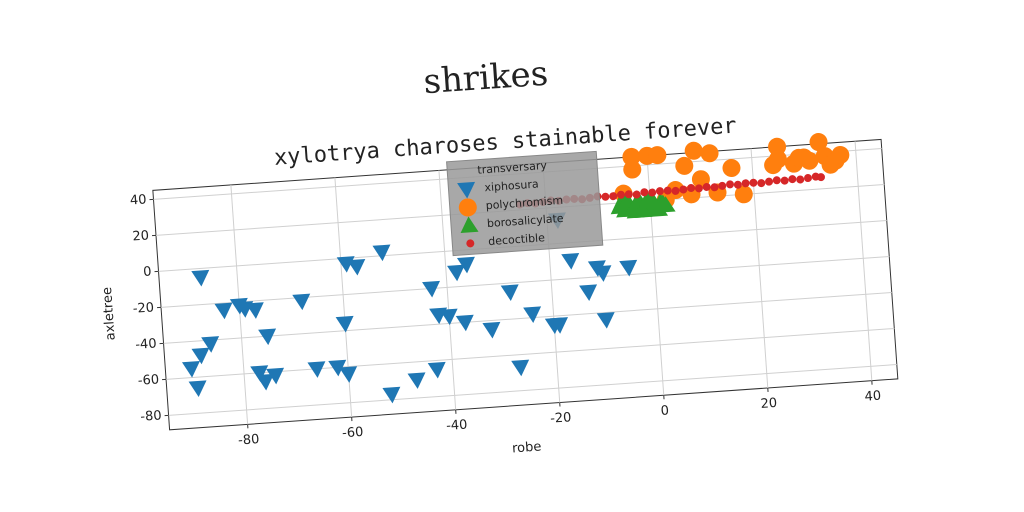 This screenshot has height=512, width=1024. Describe the element at coordinates (143, 308) in the screenshot. I see `y-tick-label: -20` at that location.